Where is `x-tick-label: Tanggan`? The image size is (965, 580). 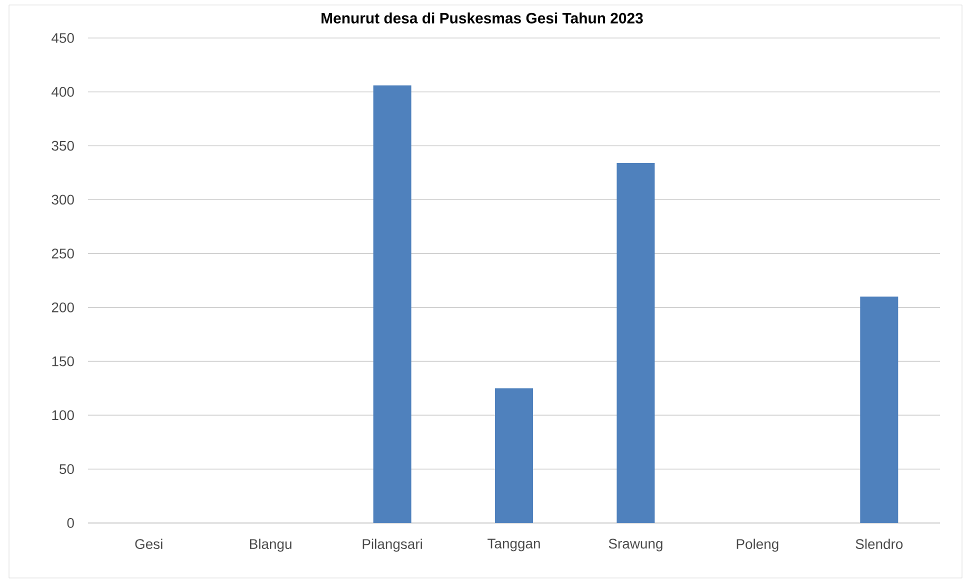
x-tick-label: Tanggan is located at coordinates (514, 545).